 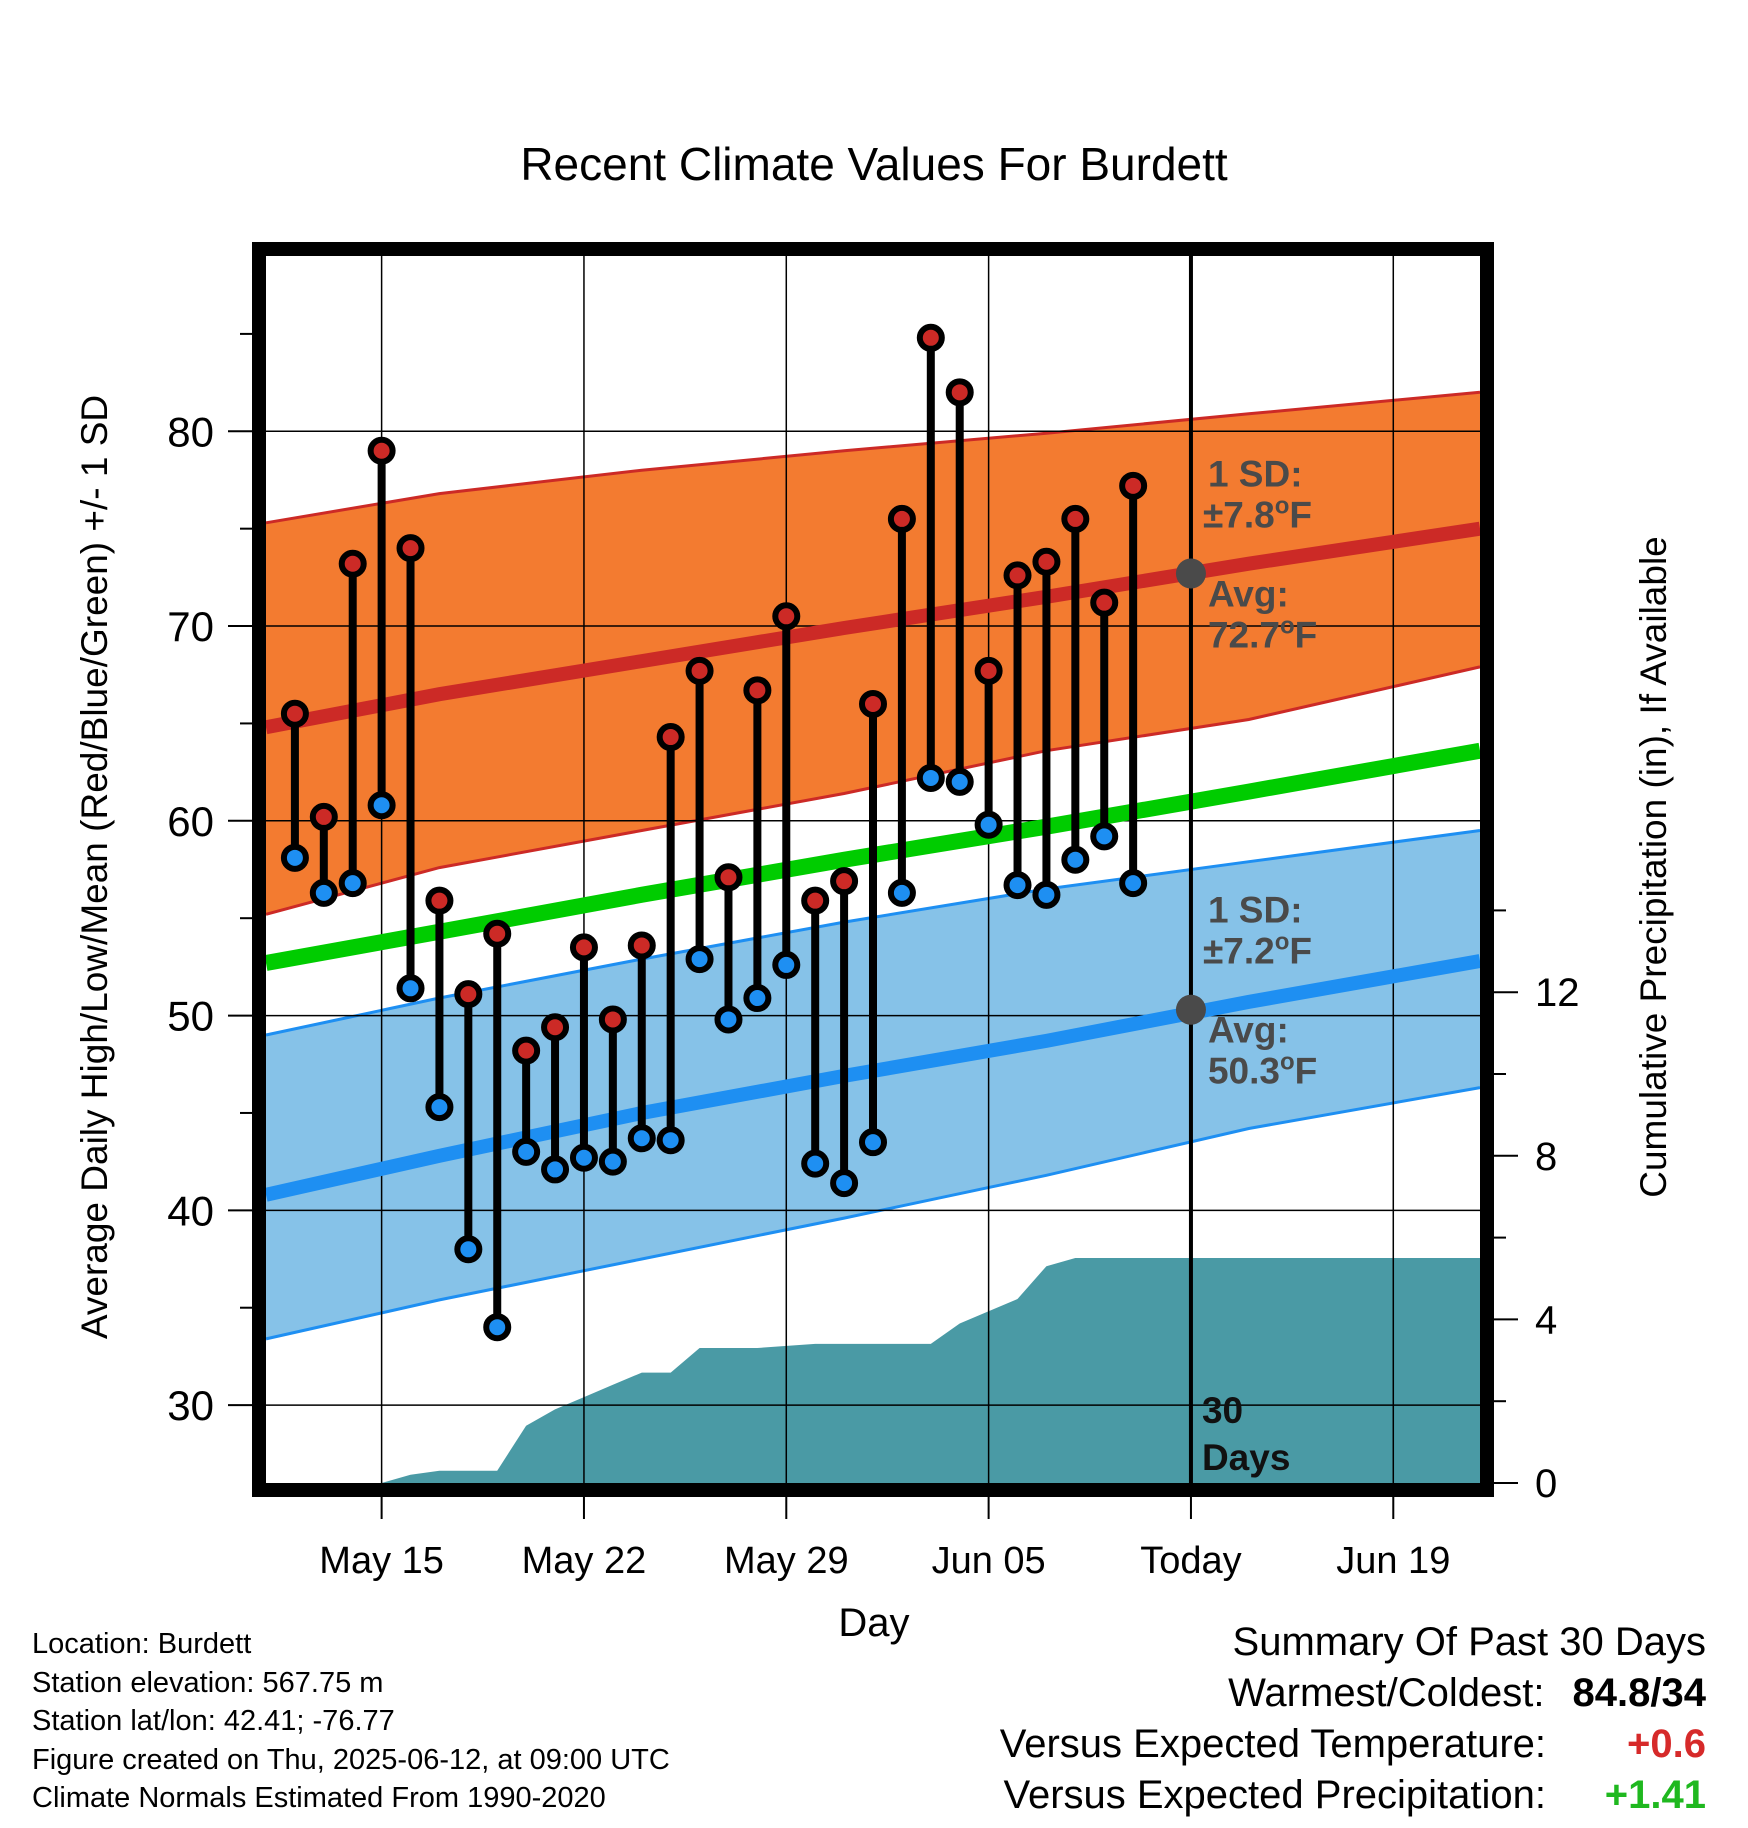 I want to click on y-tick-label: 80, so click(x=190, y=431).